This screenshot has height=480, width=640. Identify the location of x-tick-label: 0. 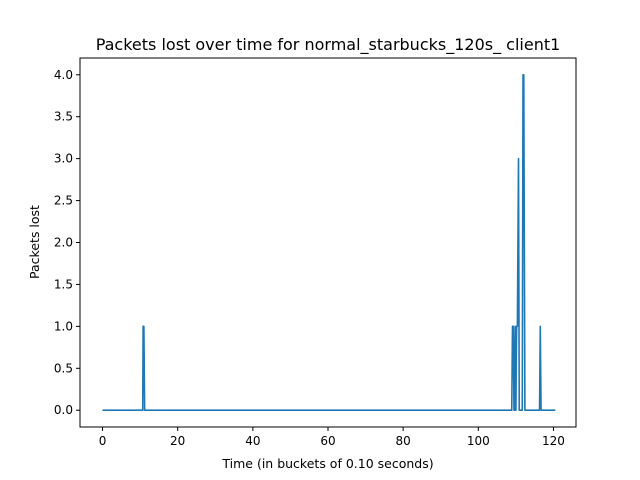
(103, 441).